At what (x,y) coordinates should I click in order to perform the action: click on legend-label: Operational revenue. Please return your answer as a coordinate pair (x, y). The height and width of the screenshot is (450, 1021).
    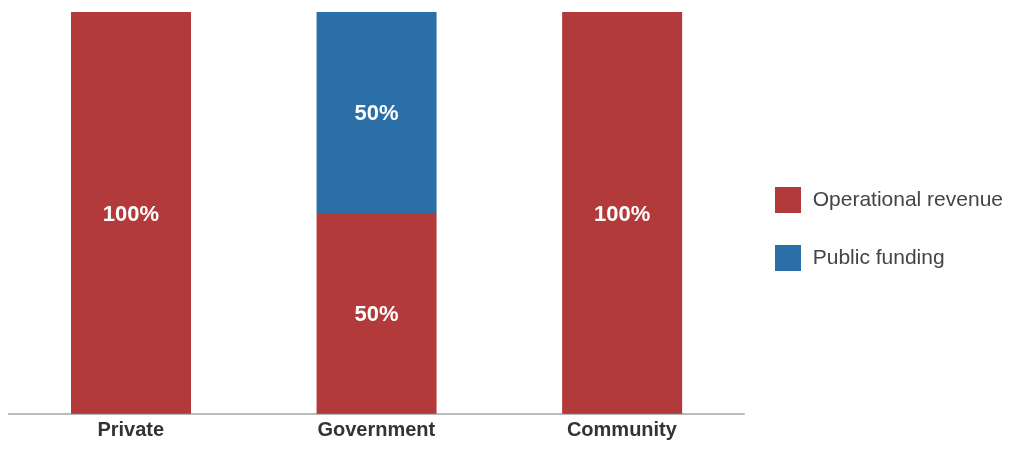
    Looking at the image, I should click on (907, 198).